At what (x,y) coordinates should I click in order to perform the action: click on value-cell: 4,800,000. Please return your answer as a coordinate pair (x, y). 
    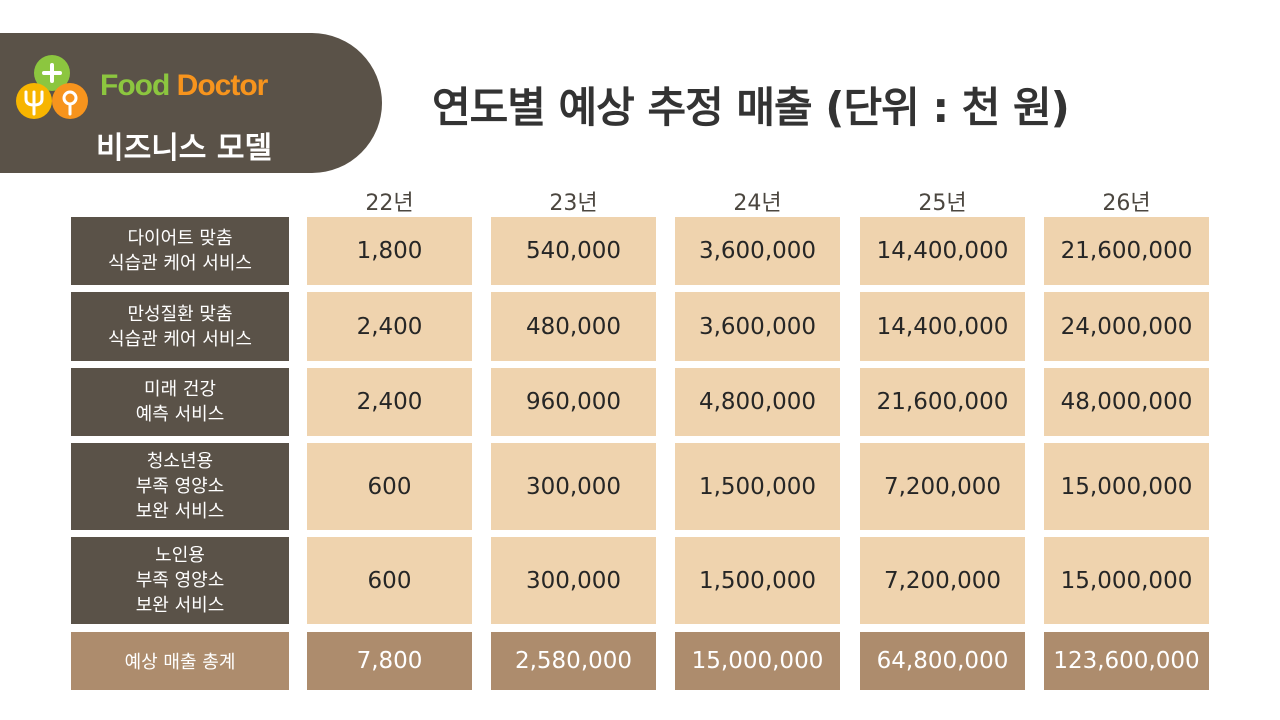
    Looking at the image, I should click on (757, 402).